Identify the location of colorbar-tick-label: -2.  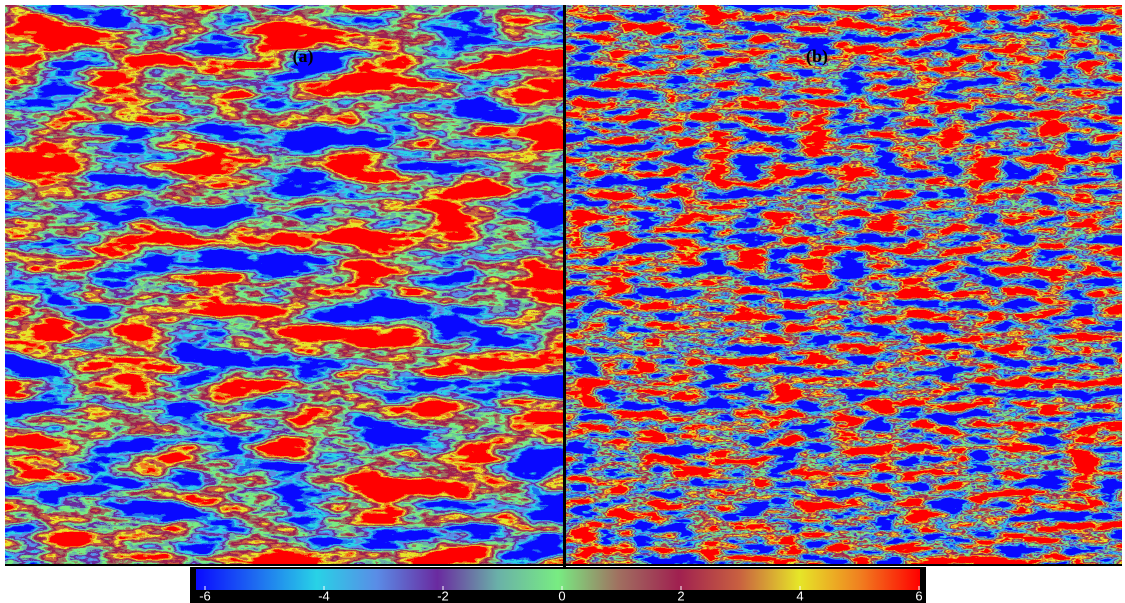
(443, 595).